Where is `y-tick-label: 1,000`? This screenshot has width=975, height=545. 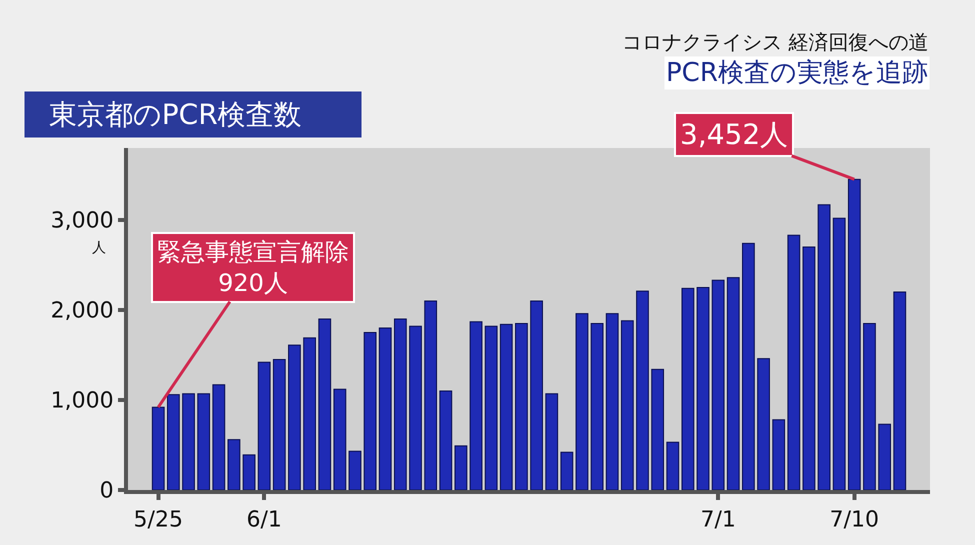
y-tick-label: 1,000 is located at coordinates (82, 401).